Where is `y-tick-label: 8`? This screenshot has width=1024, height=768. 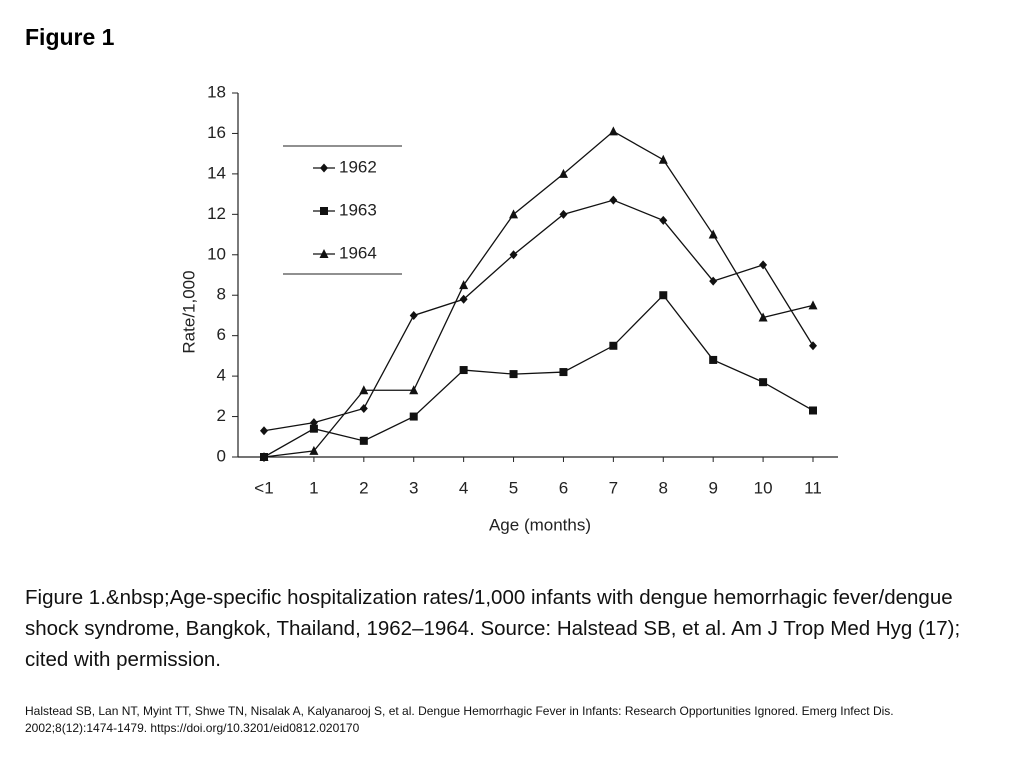 y-tick-label: 8 is located at coordinates (221, 294).